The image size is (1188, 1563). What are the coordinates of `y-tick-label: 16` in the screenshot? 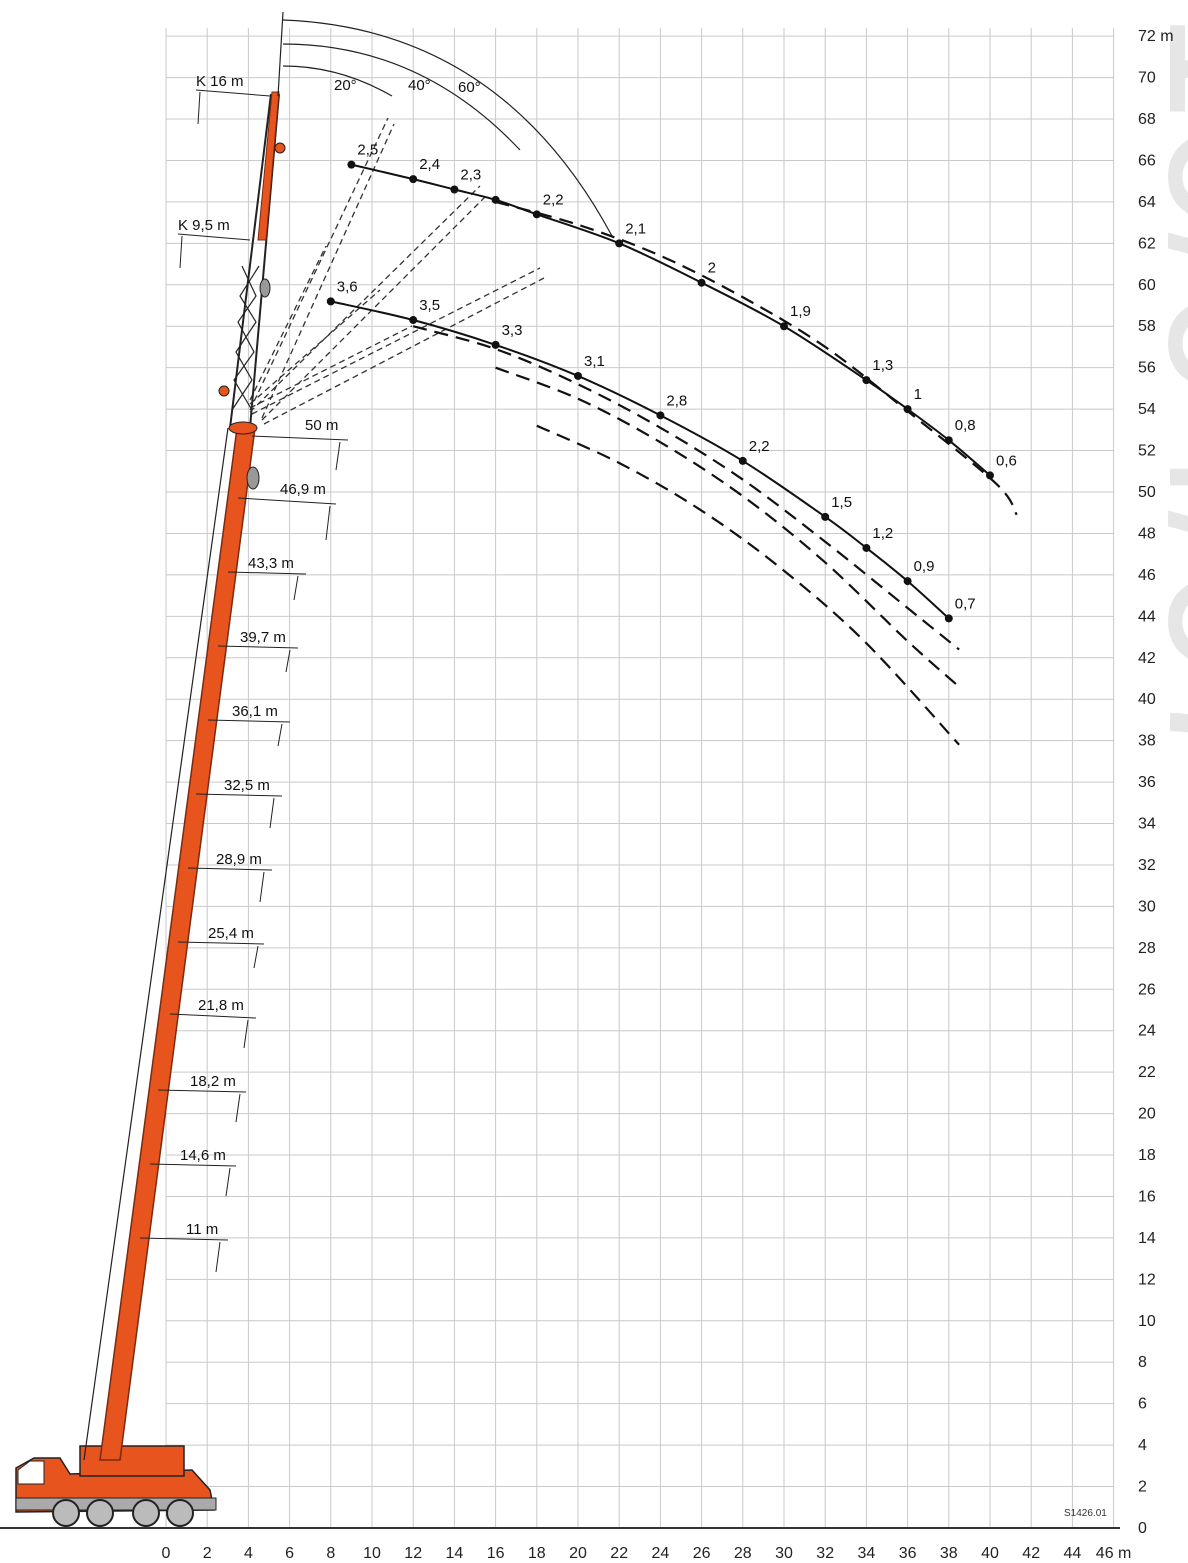 It's located at (1147, 1196).